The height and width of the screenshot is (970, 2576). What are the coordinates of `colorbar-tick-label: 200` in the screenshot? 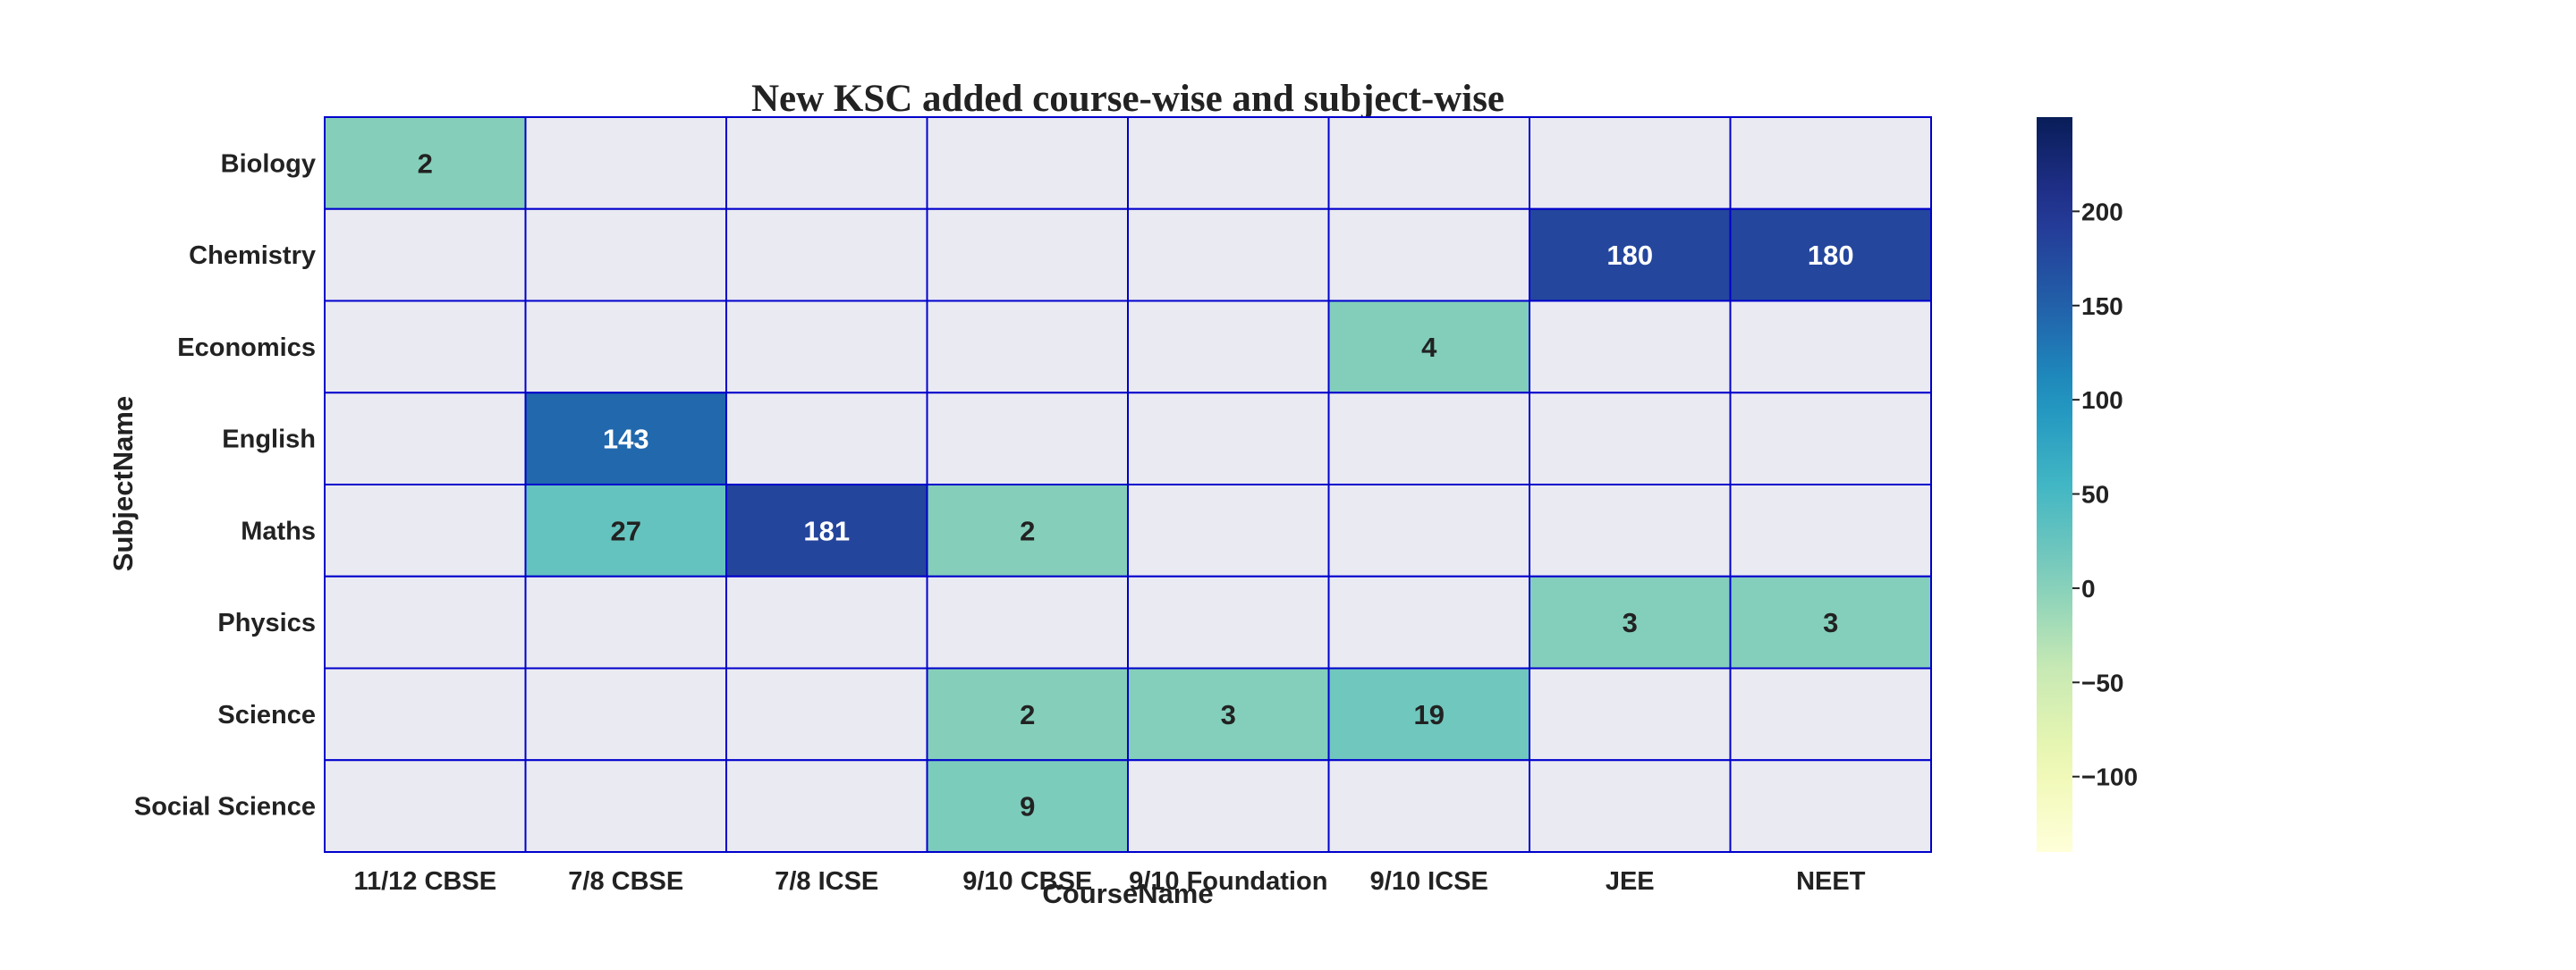 It's located at (2102, 211).